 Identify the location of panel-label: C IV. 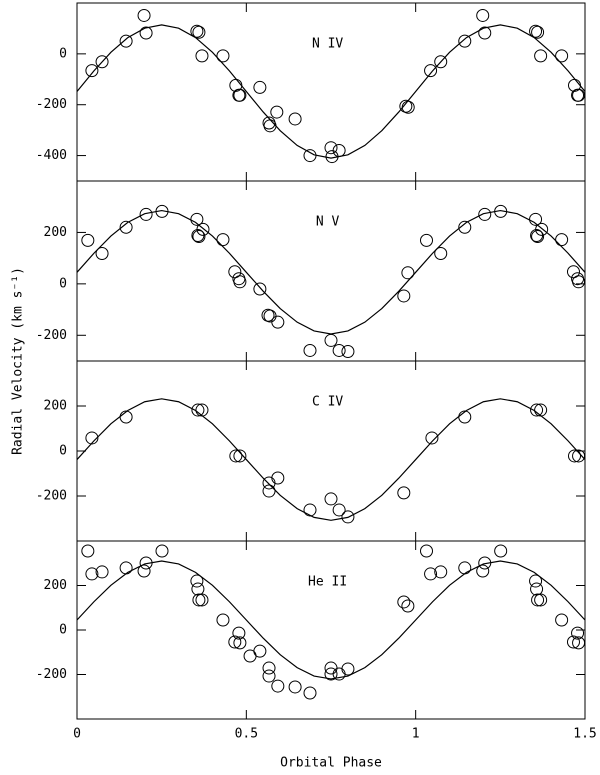
(327, 402).